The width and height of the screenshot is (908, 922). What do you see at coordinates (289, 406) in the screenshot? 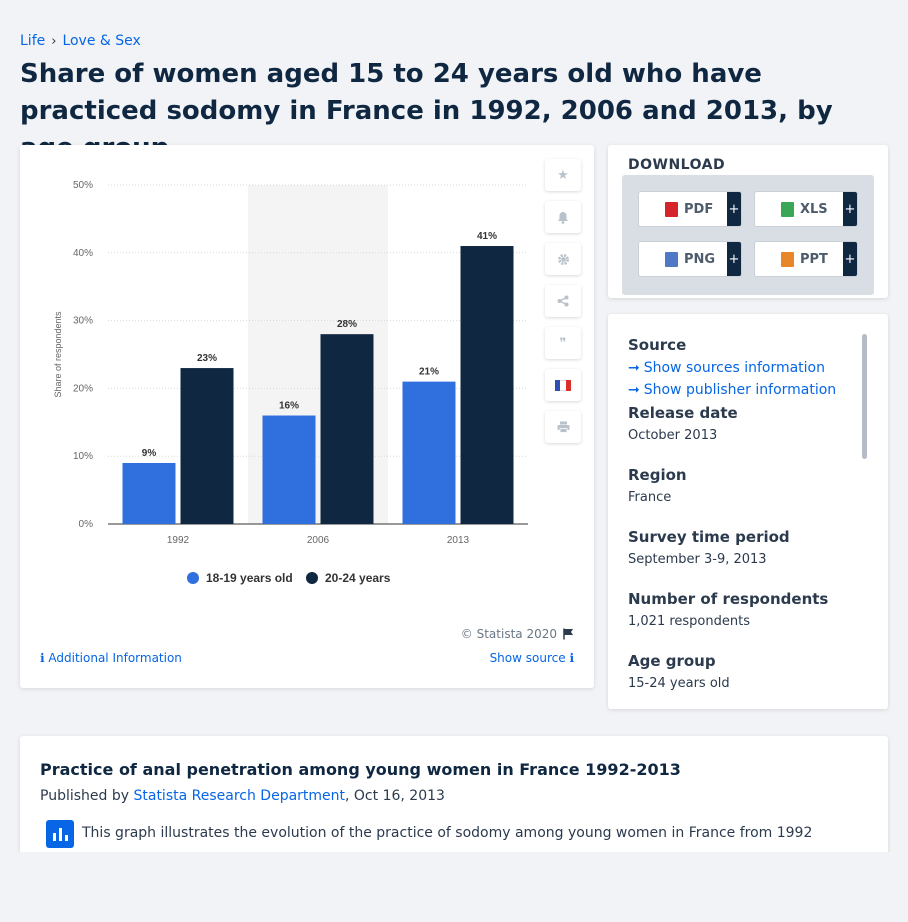
I see `data-label: 16%` at bounding box center [289, 406].